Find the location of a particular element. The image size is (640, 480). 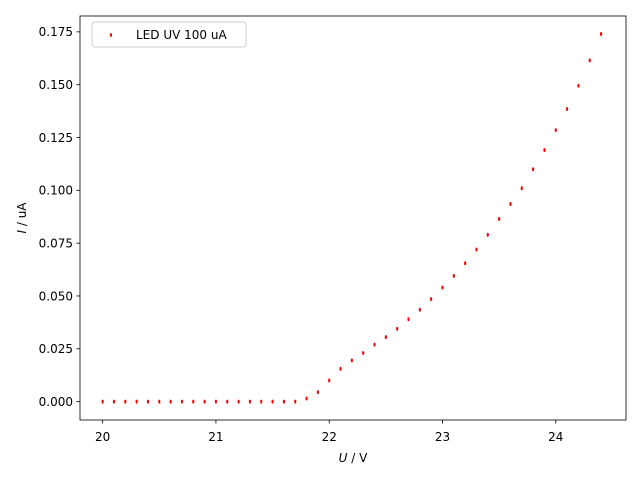

x-axis-ticks: 20 21 22 23 24 is located at coordinates (329, 432).